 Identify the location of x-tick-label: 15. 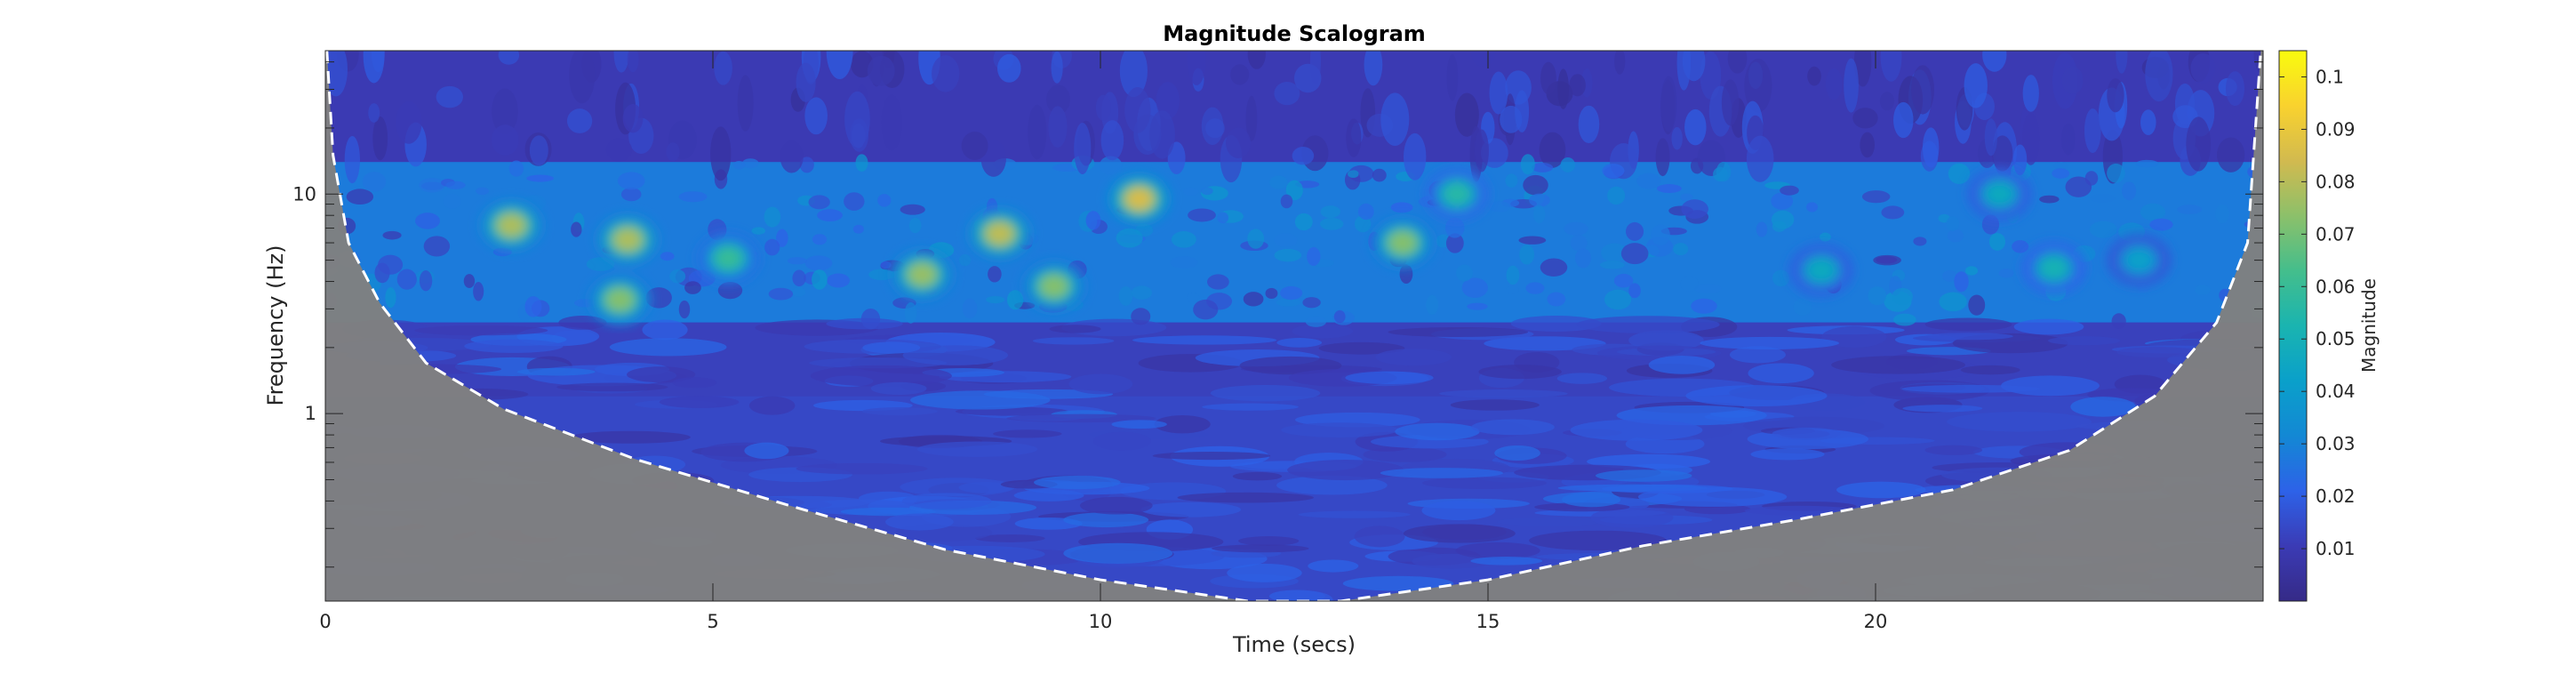
(1488, 621).